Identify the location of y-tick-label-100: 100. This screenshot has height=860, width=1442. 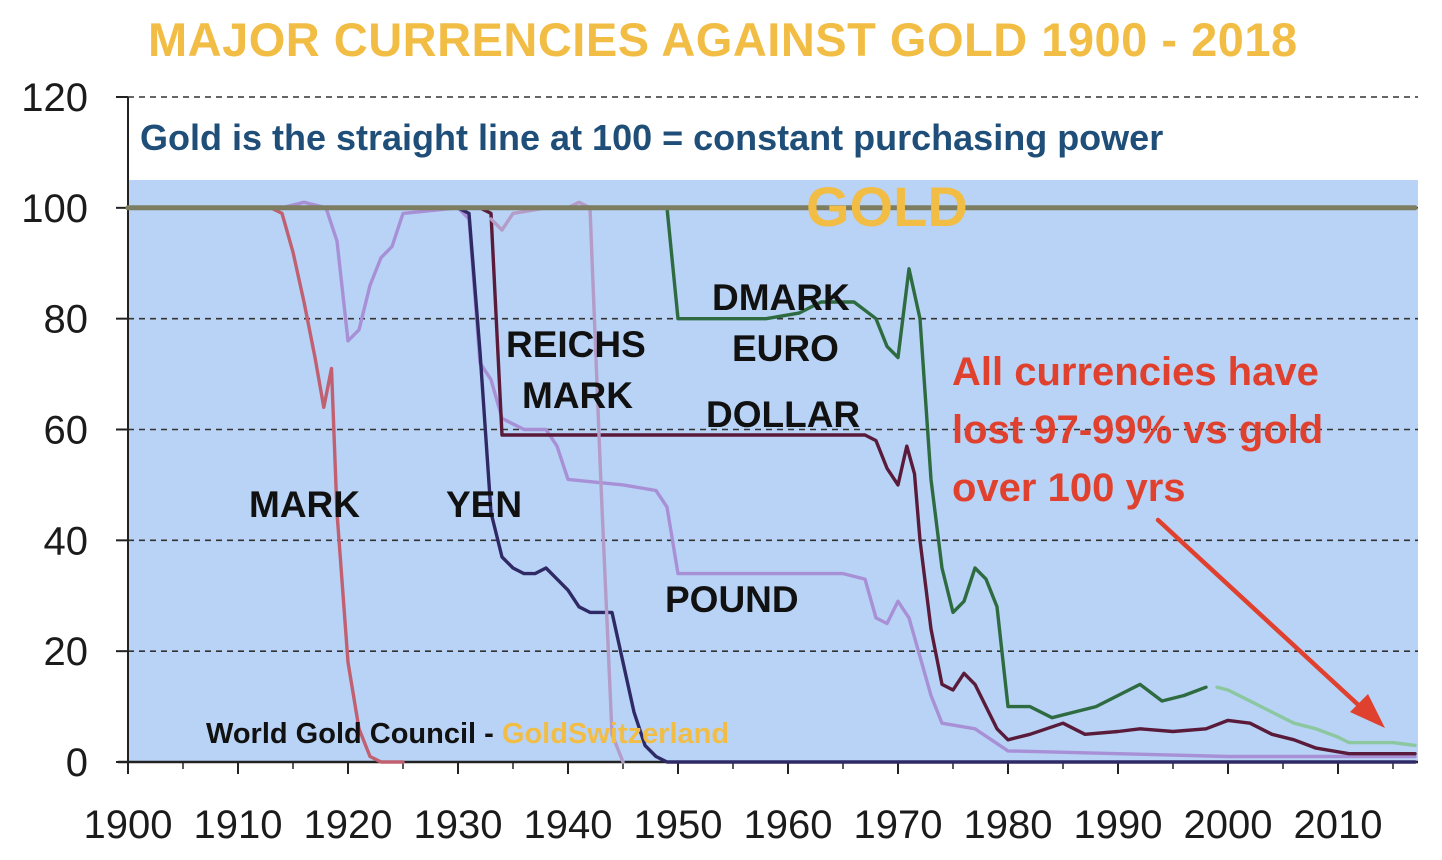
(54, 209).